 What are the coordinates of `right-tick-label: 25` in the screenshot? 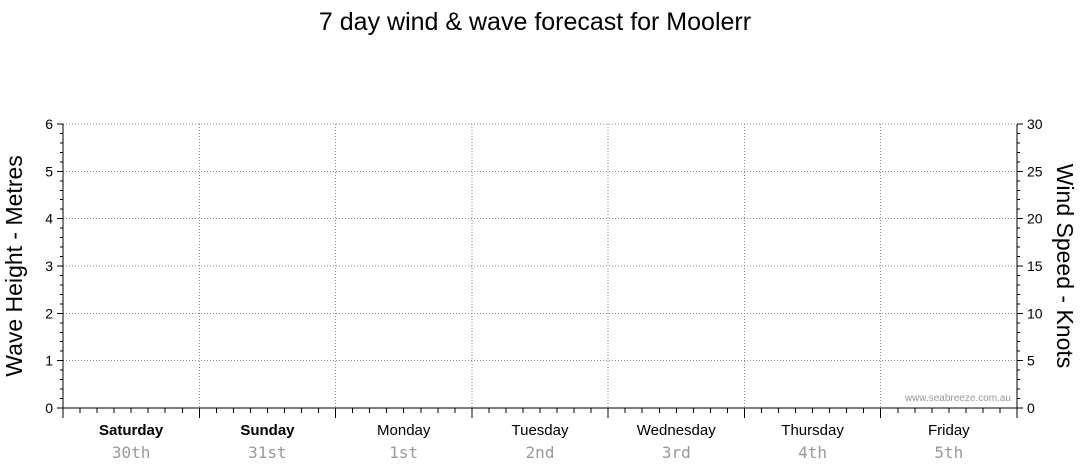 It's located at (1035, 171).